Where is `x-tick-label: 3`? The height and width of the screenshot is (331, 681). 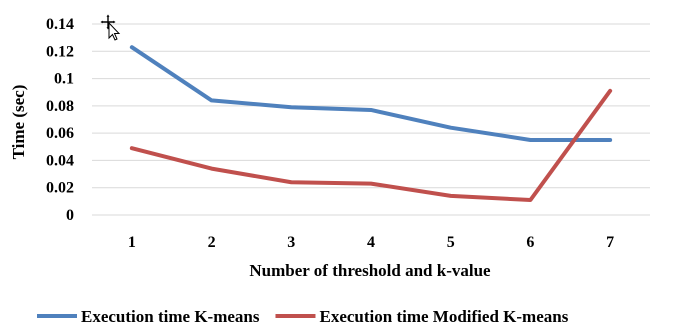
x-tick-label: 3 is located at coordinates (291, 242).